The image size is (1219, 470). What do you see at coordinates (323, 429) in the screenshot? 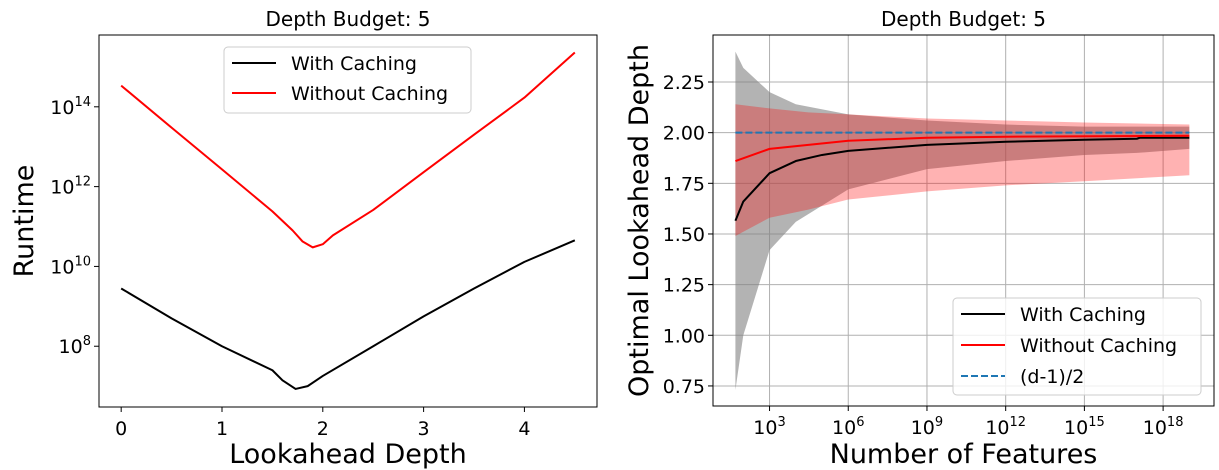
I see `x-tick-label: 2` at bounding box center [323, 429].